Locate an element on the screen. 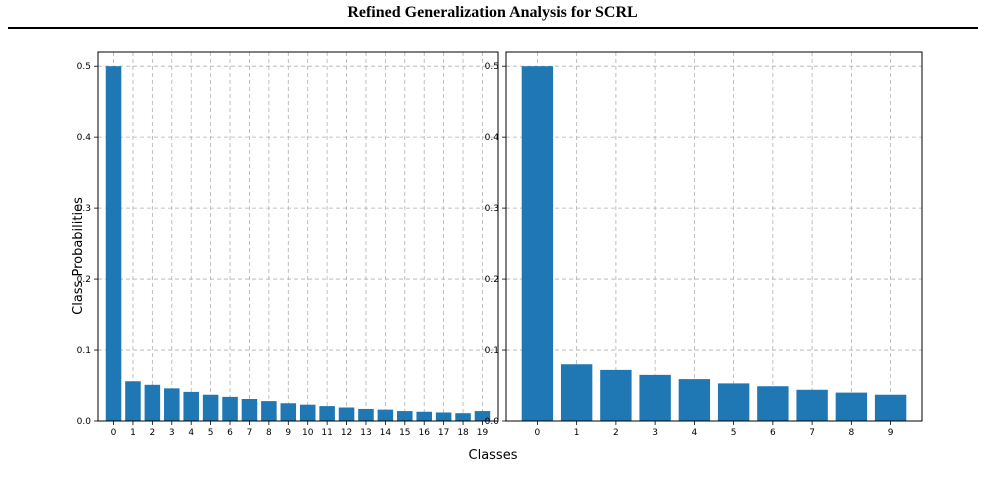 This screenshot has height=482, width=985. x-tick-label: 15 is located at coordinates (404, 433).